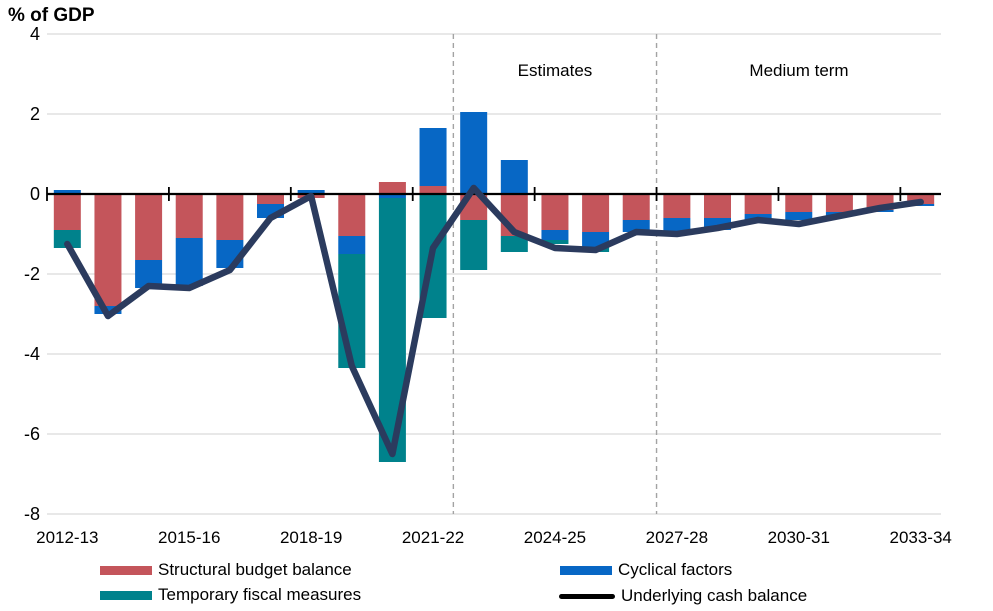 This screenshot has width=993, height=611. I want to click on xtick-label-2021-22: 2021-22, so click(433, 537).